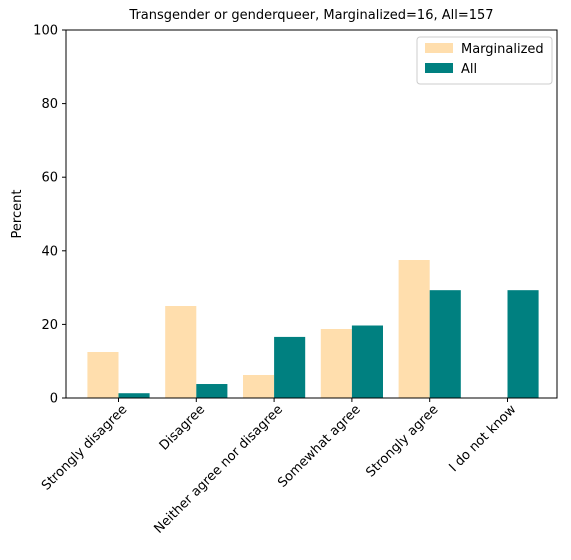  What do you see at coordinates (45, 31) in the screenshot?
I see `y-tick-label-100: 100` at bounding box center [45, 31].